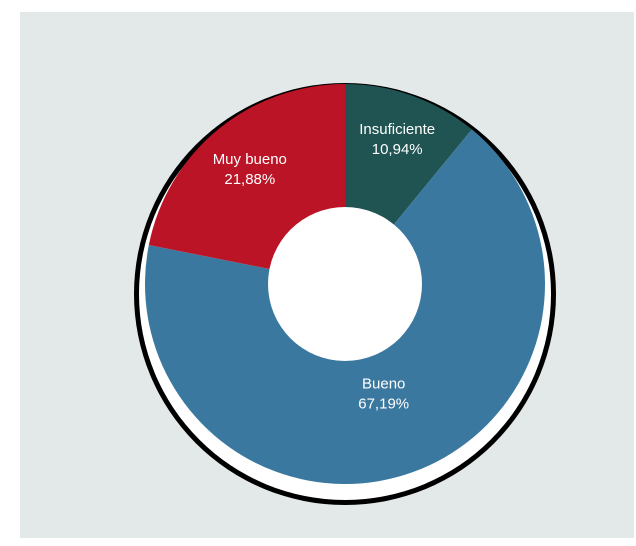 Image resolution: width=636 pixels, height=546 pixels. Describe the element at coordinates (249, 179) in the screenshot. I see `slice-value-muy-bueno: 21,88%` at that location.